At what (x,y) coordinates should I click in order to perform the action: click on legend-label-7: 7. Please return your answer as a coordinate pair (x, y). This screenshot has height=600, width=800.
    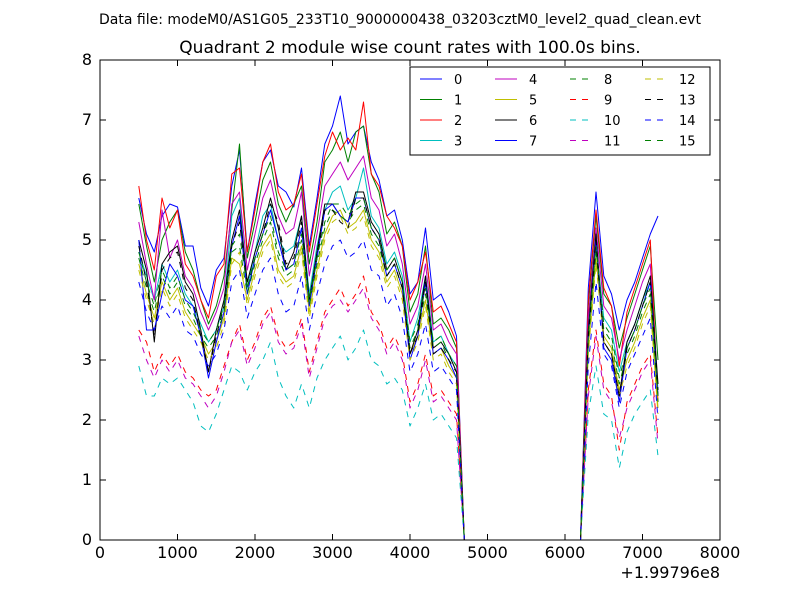
    Looking at the image, I should click on (533, 142).